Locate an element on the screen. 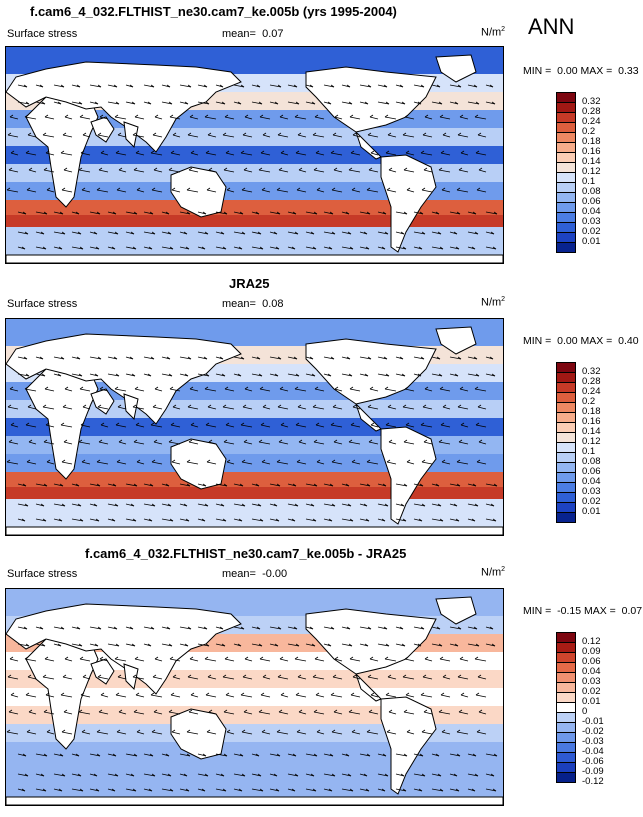 The height and width of the screenshot is (817, 643). stress-band-lat--15 is located at coordinates (254, 445).